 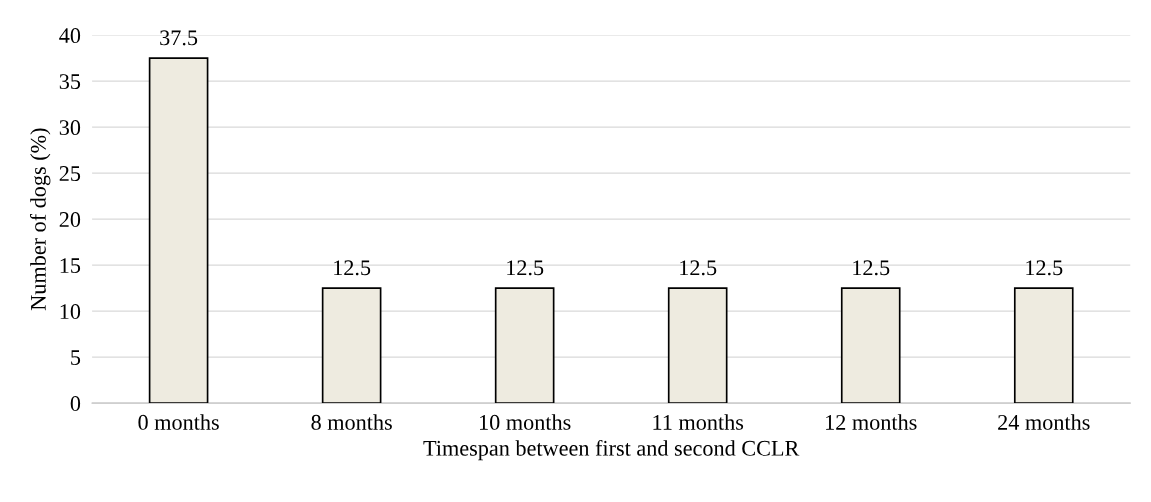 What do you see at coordinates (179, 38) in the screenshot?
I see `data-label: 37.5` at bounding box center [179, 38].